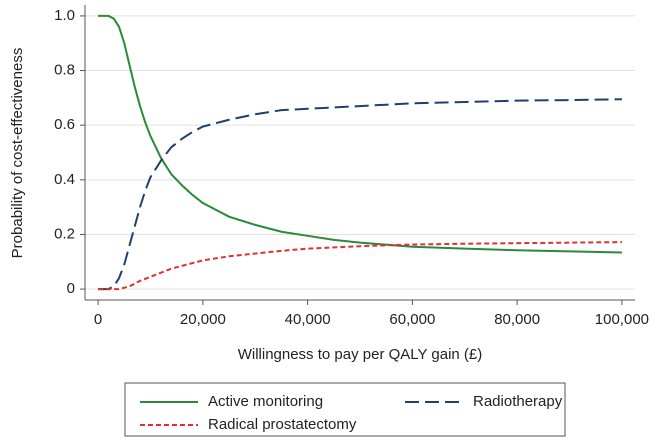  I want to click on y-tick-label: 0.2, so click(64, 233).